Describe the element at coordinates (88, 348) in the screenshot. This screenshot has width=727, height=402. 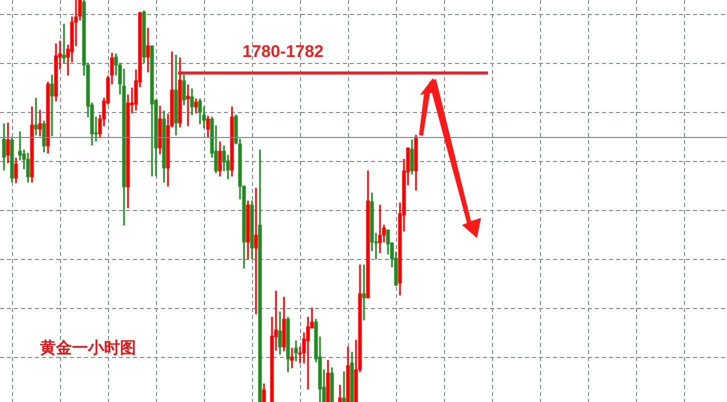
I see `annotation: 黄金一小时图` at that location.